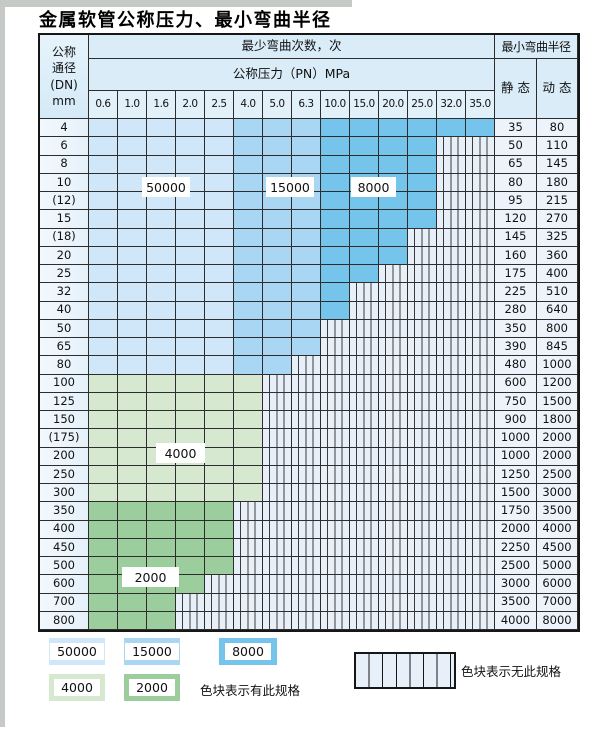  I want to click on dynamic-radius-dn(12): 215, so click(557, 201).